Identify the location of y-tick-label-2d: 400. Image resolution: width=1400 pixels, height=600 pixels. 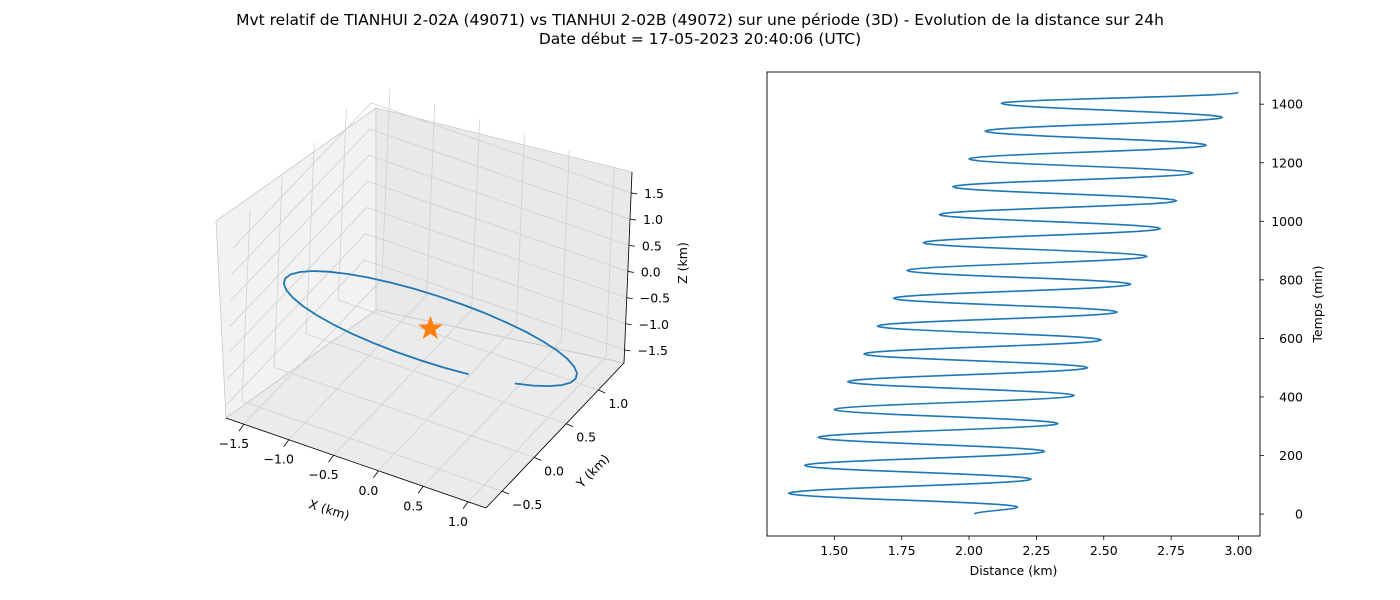
(1291, 396).